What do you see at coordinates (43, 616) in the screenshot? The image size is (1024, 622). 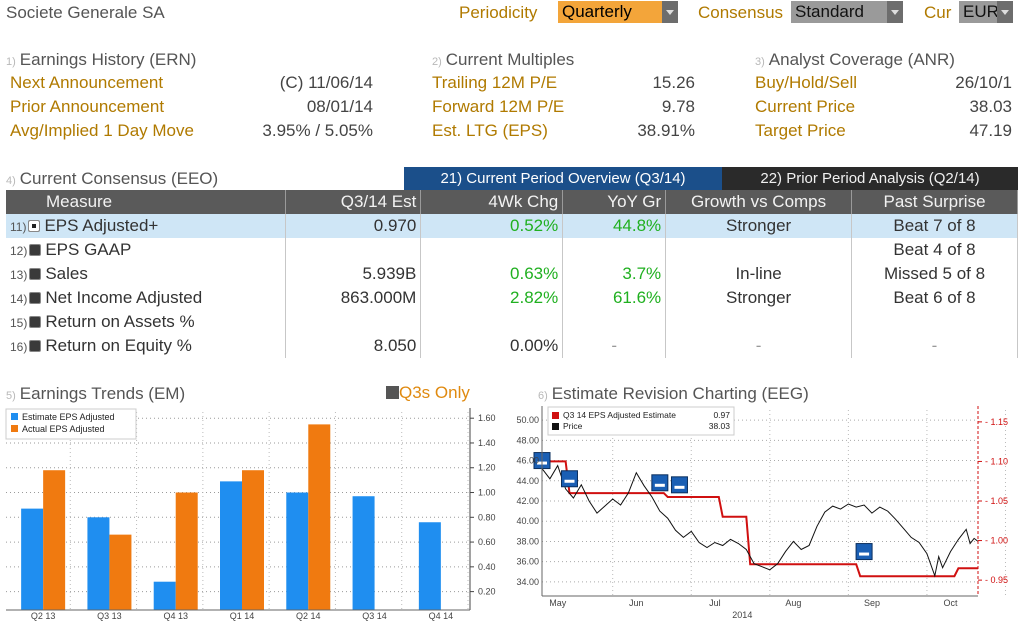 I see `em-x-tick-label: Q2 13` at bounding box center [43, 616].